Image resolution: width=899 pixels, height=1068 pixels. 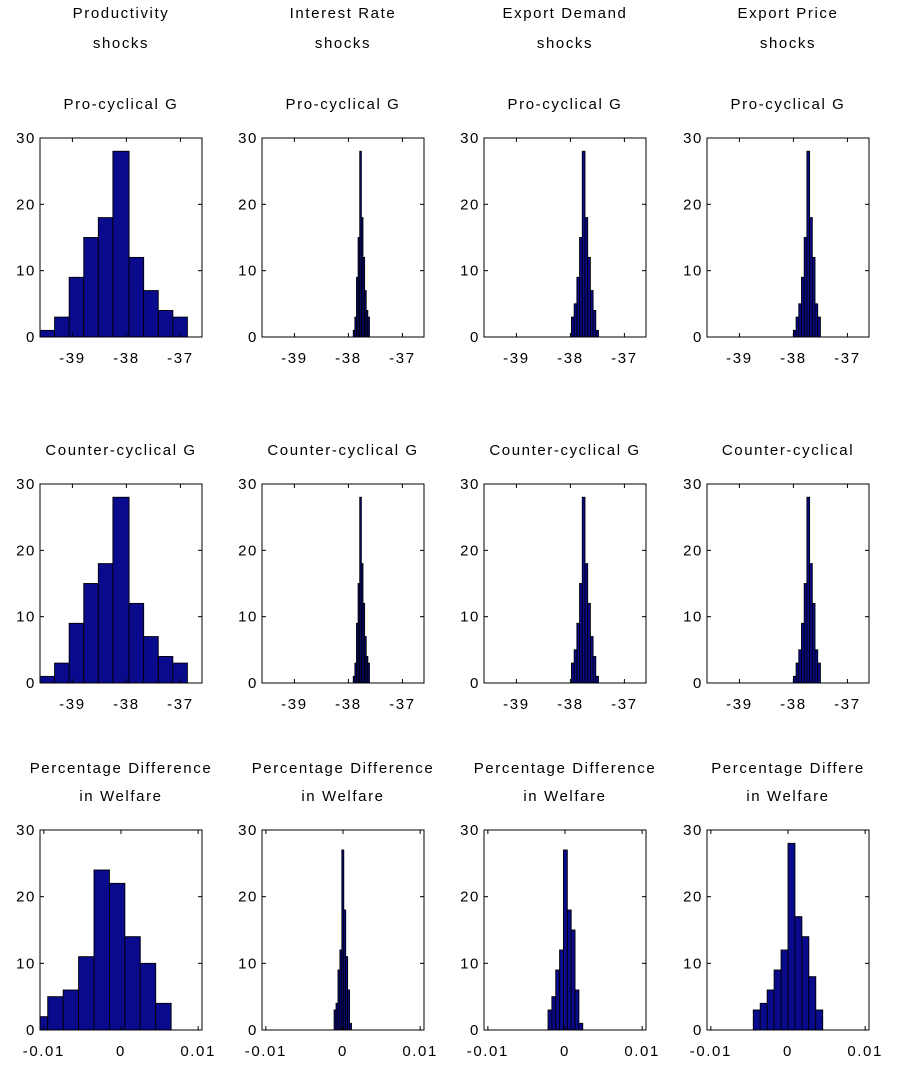 What do you see at coordinates (788, 450) in the screenshot?
I see `panel-title: Counter-cyclical` at bounding box center [788, 450].